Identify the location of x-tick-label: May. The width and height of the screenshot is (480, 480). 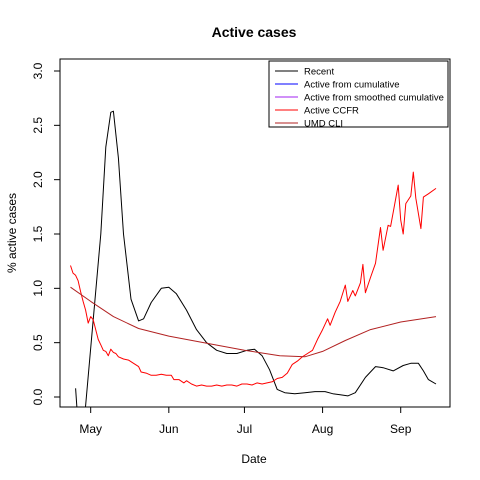
(90, 429).